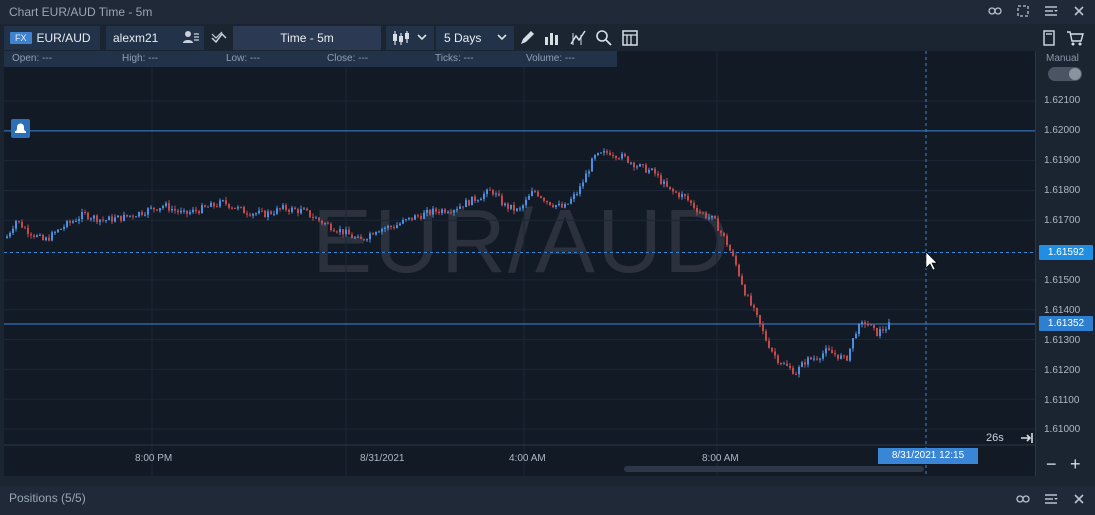 The width and height of the screenshot is (1095, 515). What do you see at coordinates (774, 469) in the screenshot?
I see `time-scrollbar` at bounding box center [774, 469].